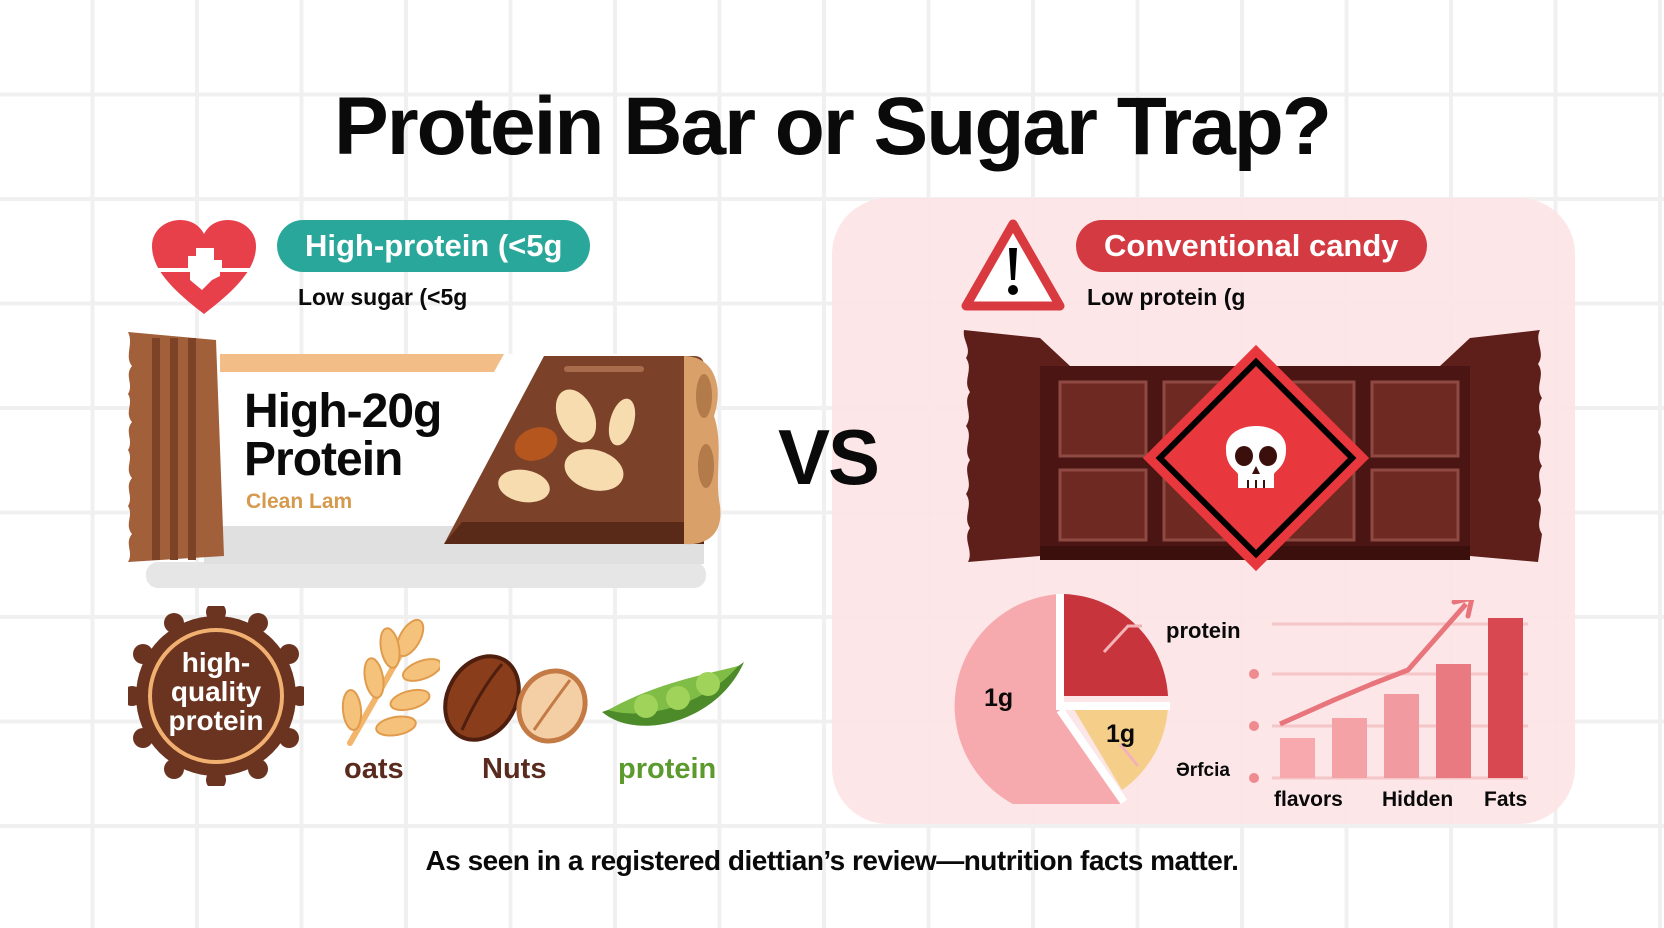  What do you see at coordinates (1203, 770) in the screenshot?
I see `pie-label-artificial: Ərfcia` at bounding box center [1203, 770].